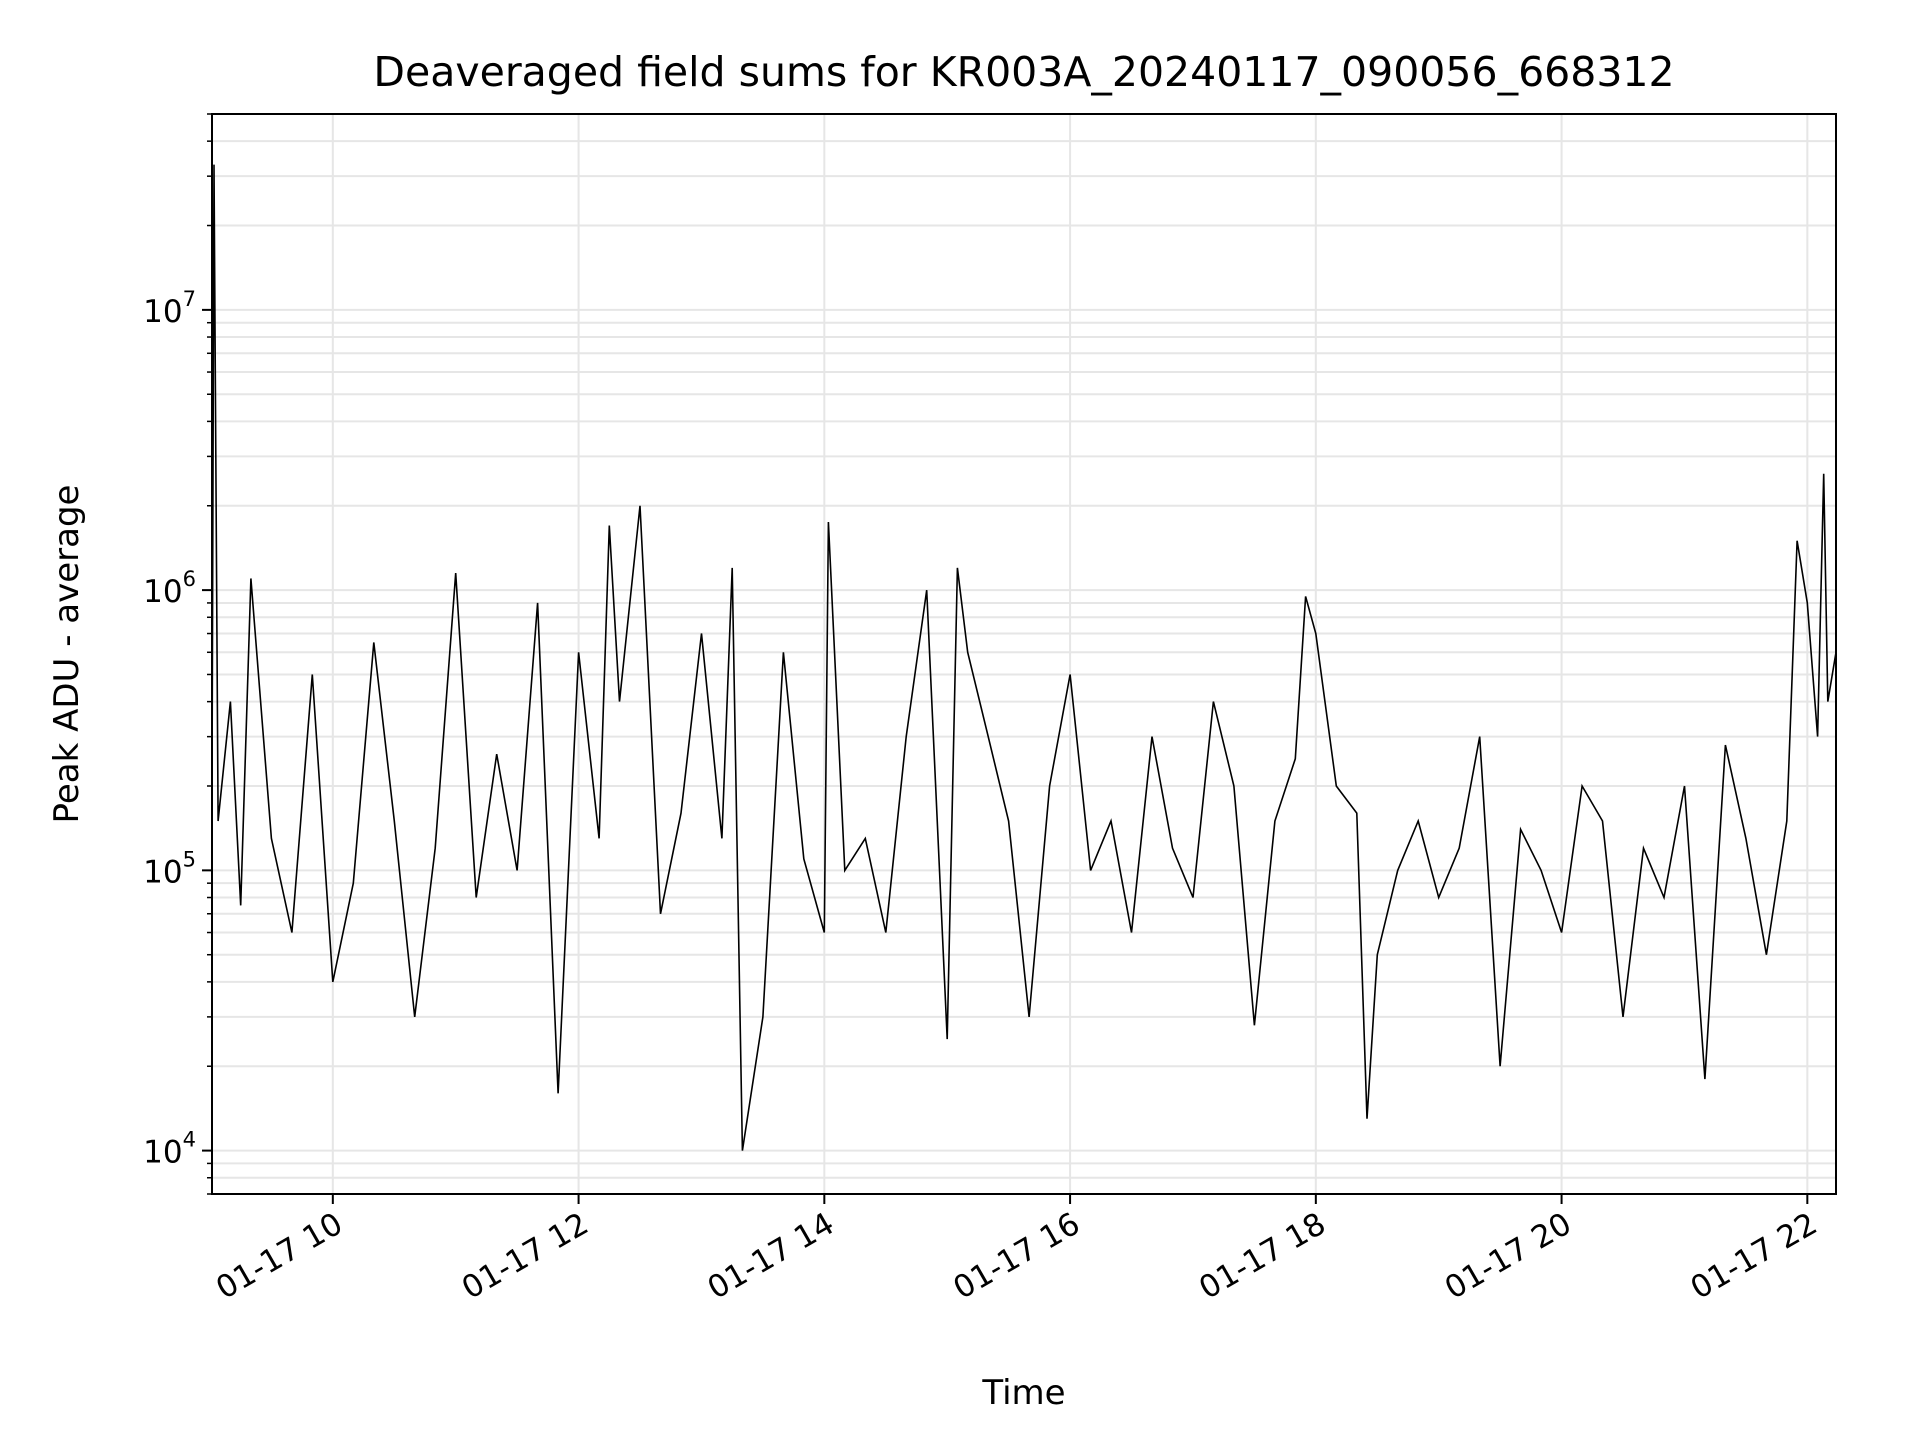  I want to click on y-axis-label: Peak ADU - average, so click(67, 654).